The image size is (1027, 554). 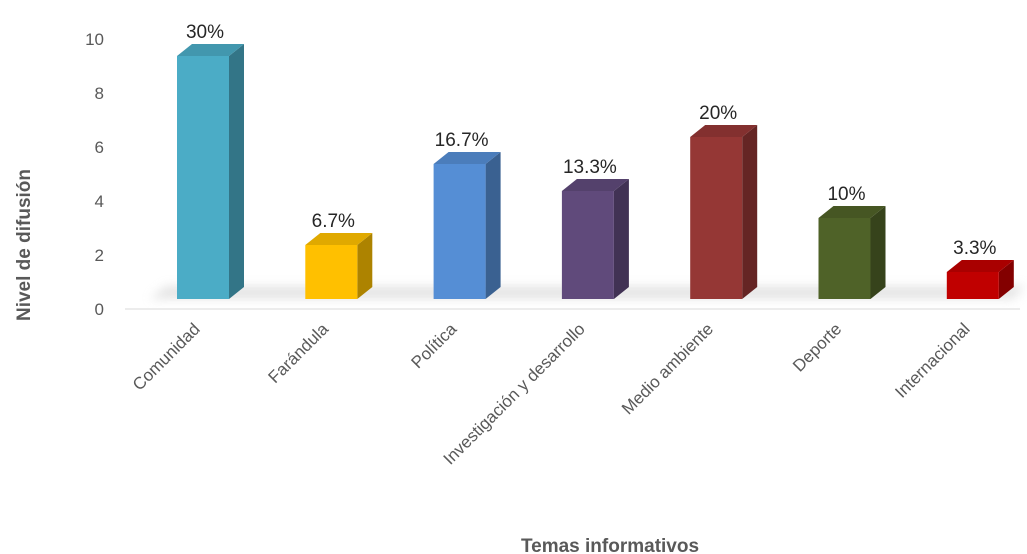 What do you see at coordinates (99, 255) in the screenshot?
I see `y-tick-label: 2` at bounding box center [99, 255].